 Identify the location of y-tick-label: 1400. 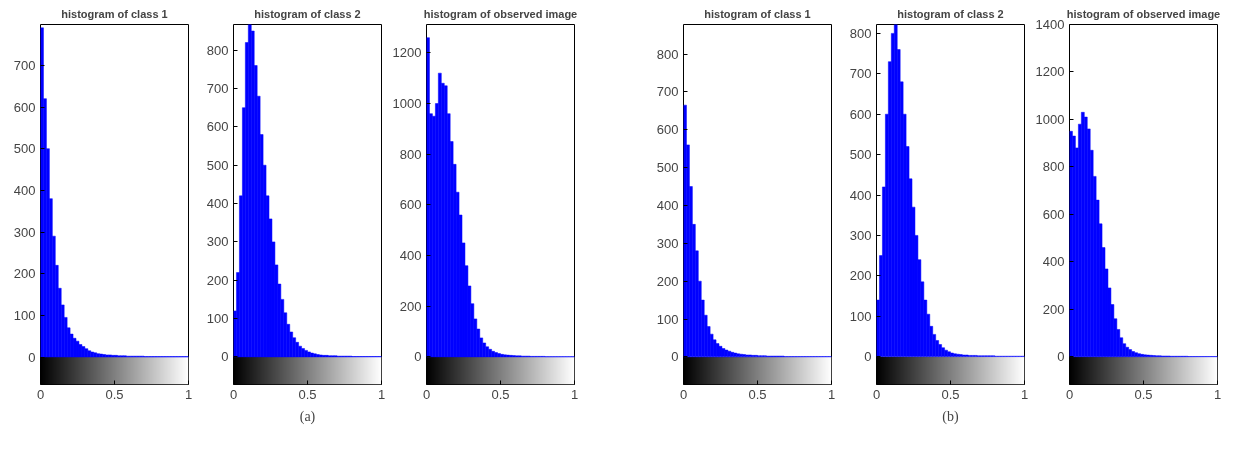
(1050, 24).